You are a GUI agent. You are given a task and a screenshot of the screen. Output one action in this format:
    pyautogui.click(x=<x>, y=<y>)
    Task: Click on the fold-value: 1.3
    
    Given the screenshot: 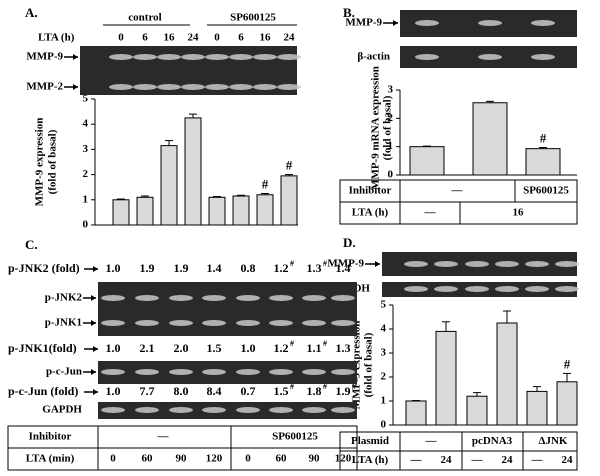 What is the action you would take?
    pyautogui.click(x=314, y=268)
    